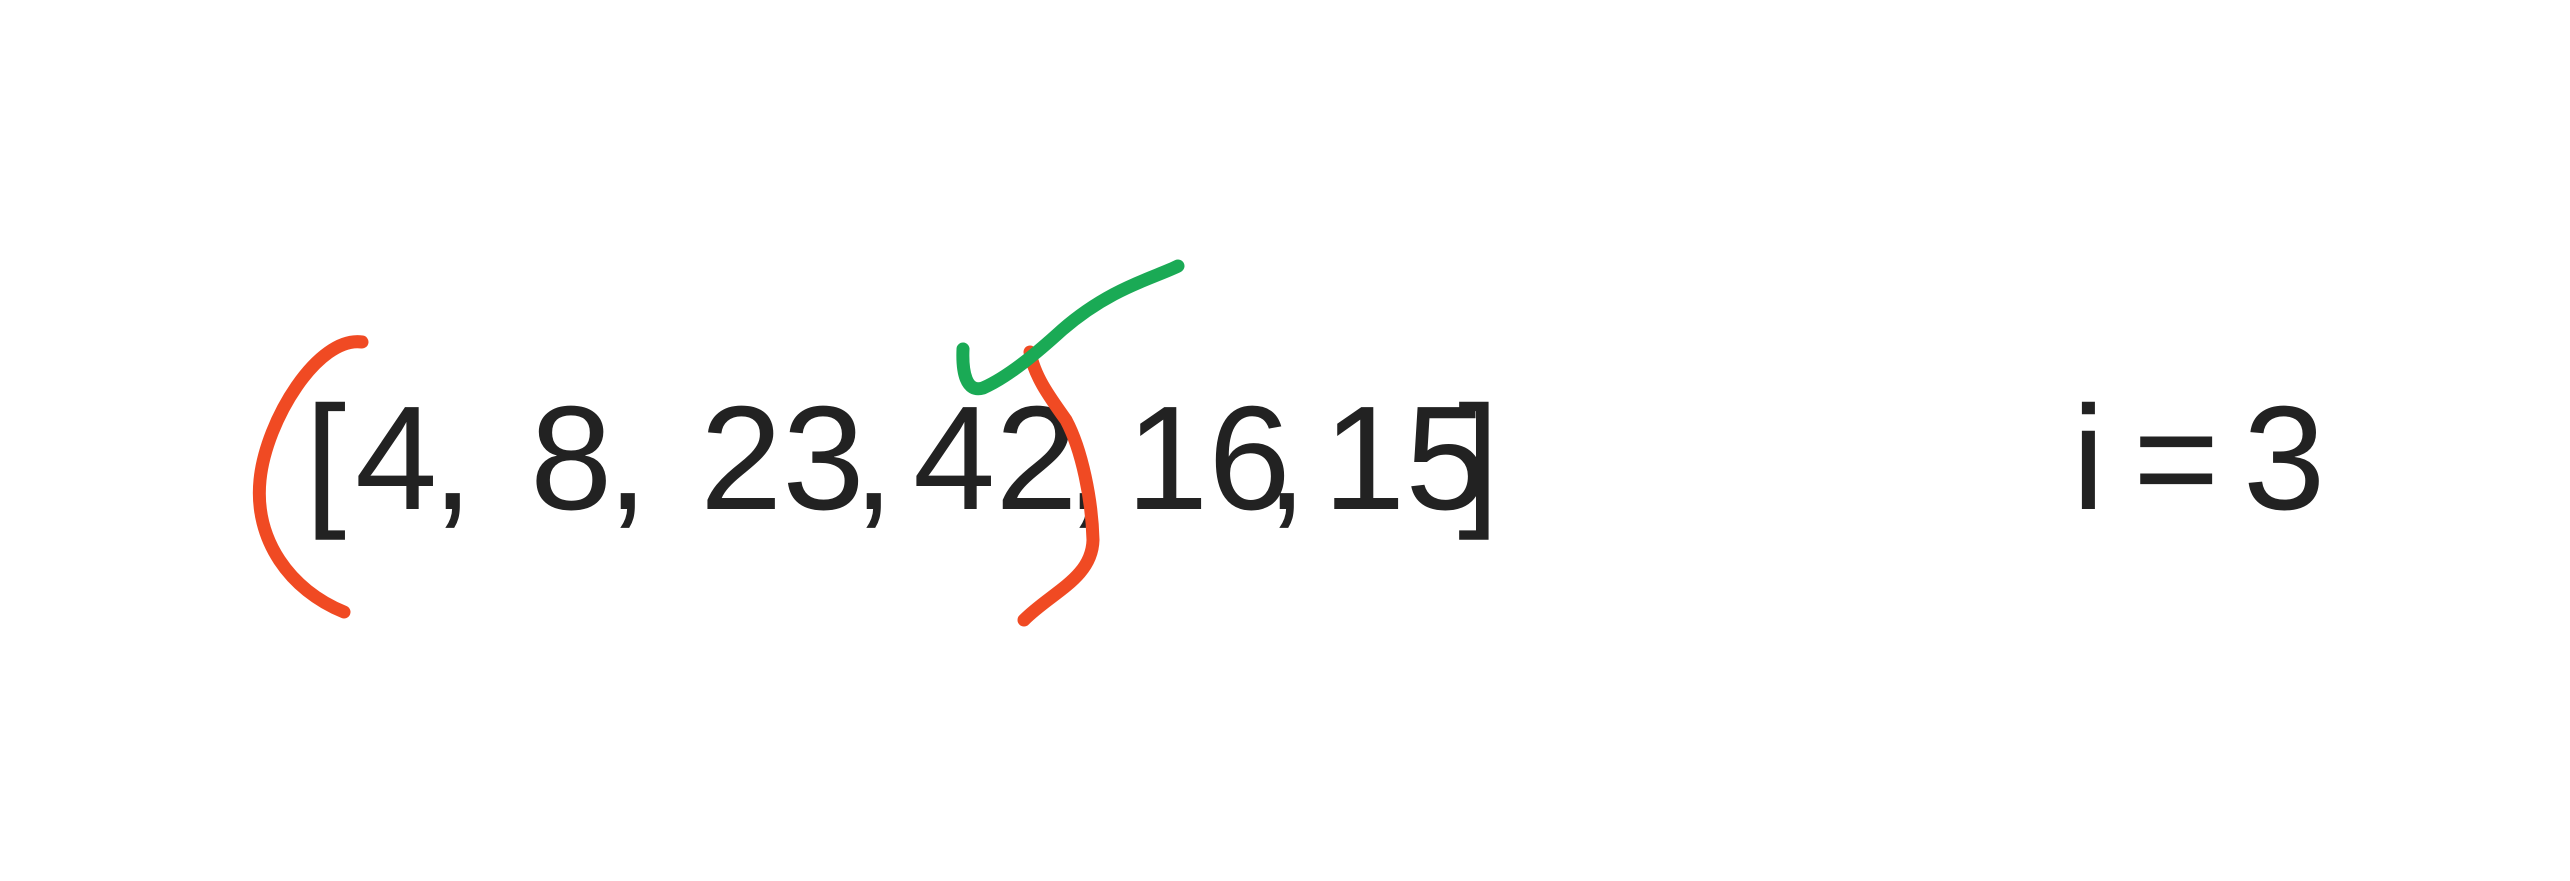  What do you see at coordinates (326, 458) in the screenshot?
I see `open-bracket: [` at bounding box center [326, 458].